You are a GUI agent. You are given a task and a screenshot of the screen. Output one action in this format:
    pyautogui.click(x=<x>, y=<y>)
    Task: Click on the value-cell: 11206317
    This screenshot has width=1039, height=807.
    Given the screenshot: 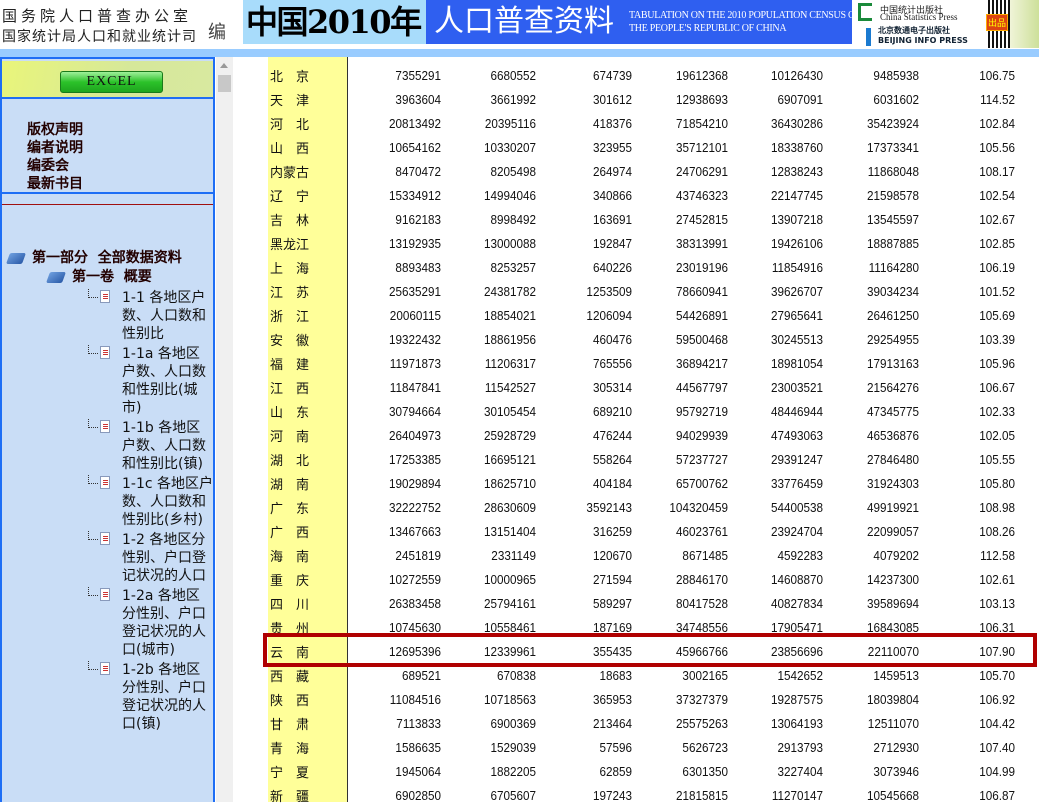 What is the action you would take?
    pyautogui.click(x=510, y=363)
    